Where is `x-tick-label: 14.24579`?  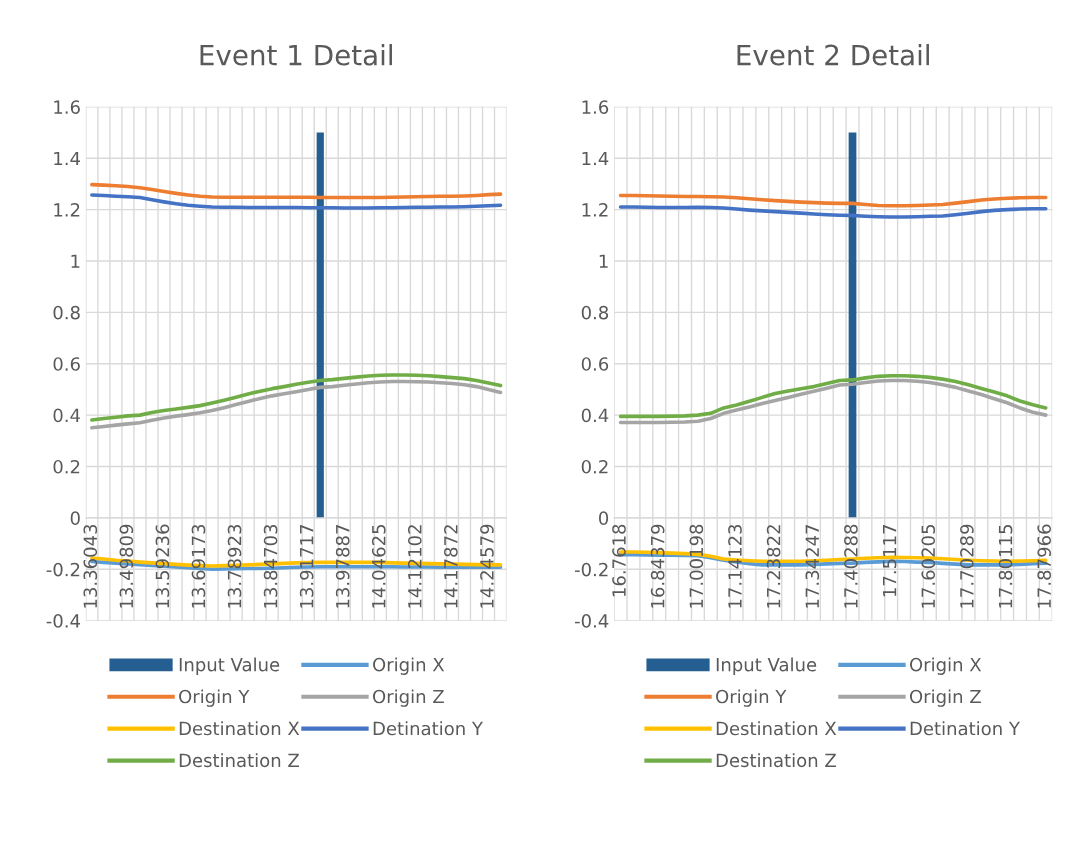
x-tick-label: 14.24579 is located at coordinates (487, 566).